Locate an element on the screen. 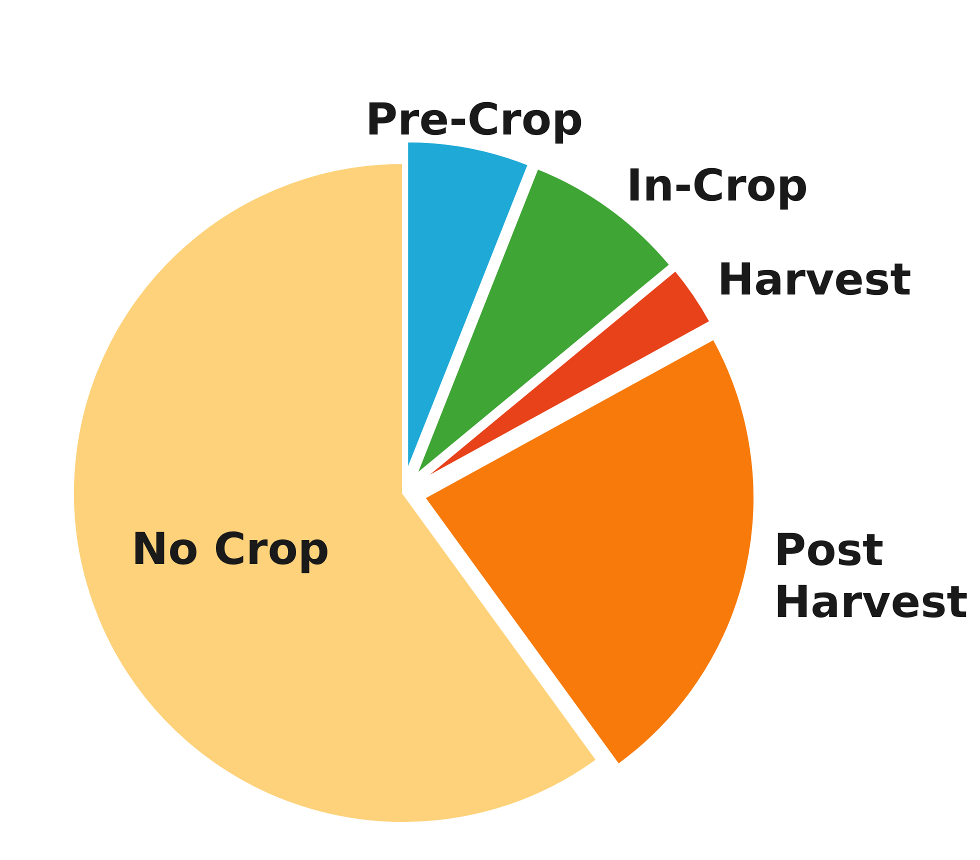  slice-label: Pre-Crop is located at coordinates (474, 120).